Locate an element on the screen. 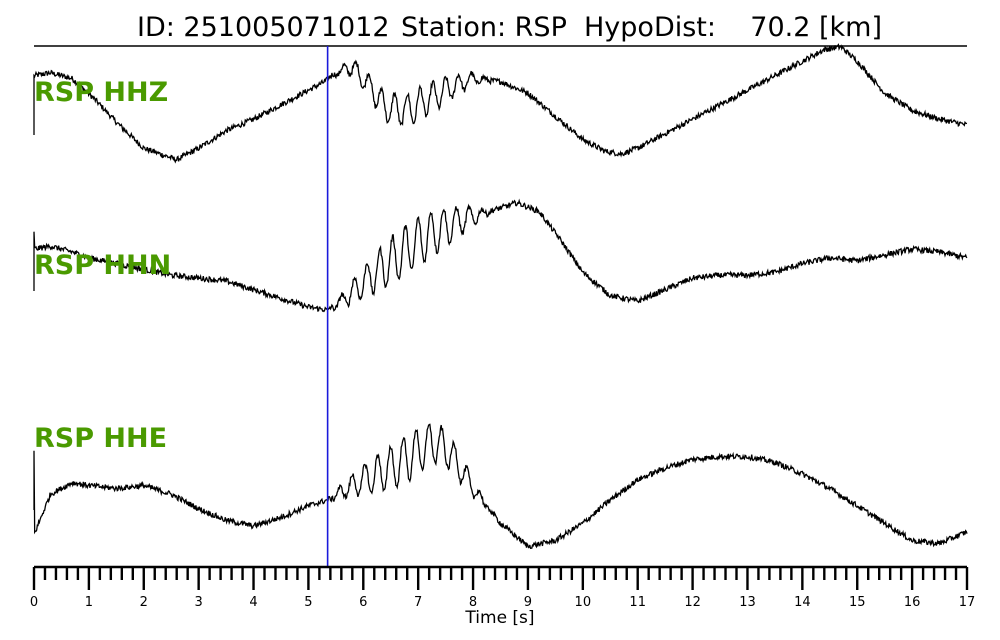 The image size is (1000, 640). station-label: Station: RSP is located at coordinates (484, 27).